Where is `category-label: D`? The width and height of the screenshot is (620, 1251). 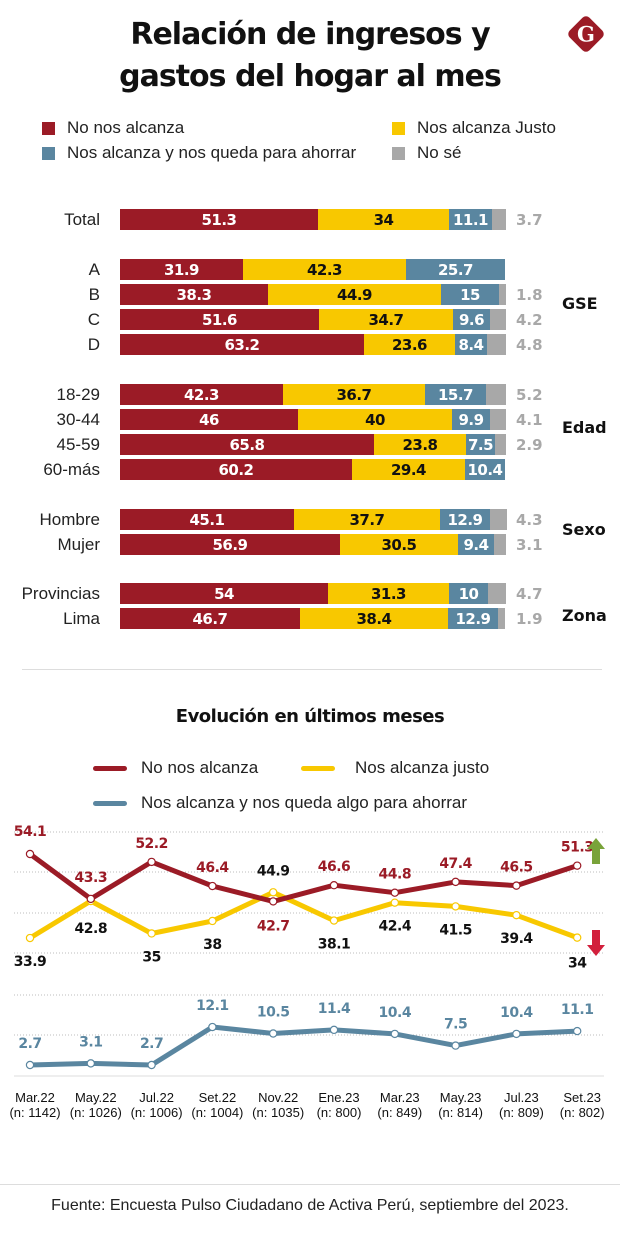
category-label: D is located at coordinates (93, 344).